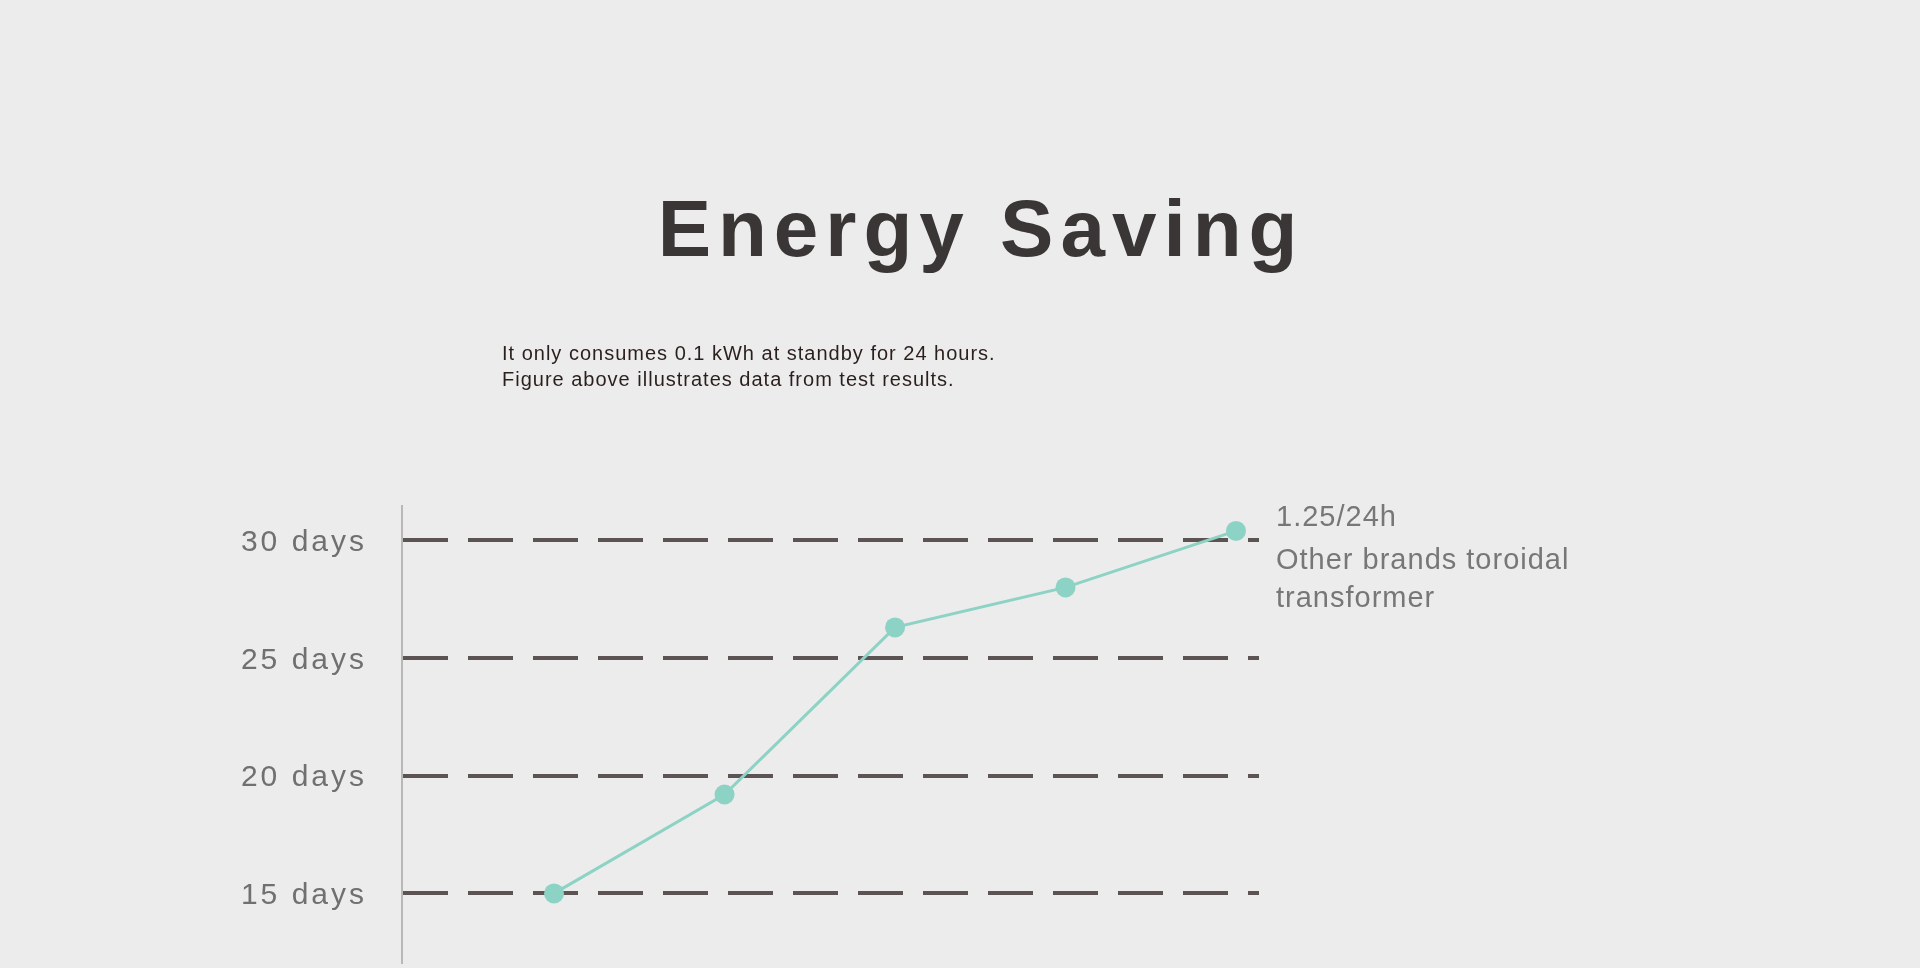 This screenshot has width=1920, height=968. Describe the element at coordinates (303, 776) in the screenshot. I see `y-tick-label: 20 days` at that location.